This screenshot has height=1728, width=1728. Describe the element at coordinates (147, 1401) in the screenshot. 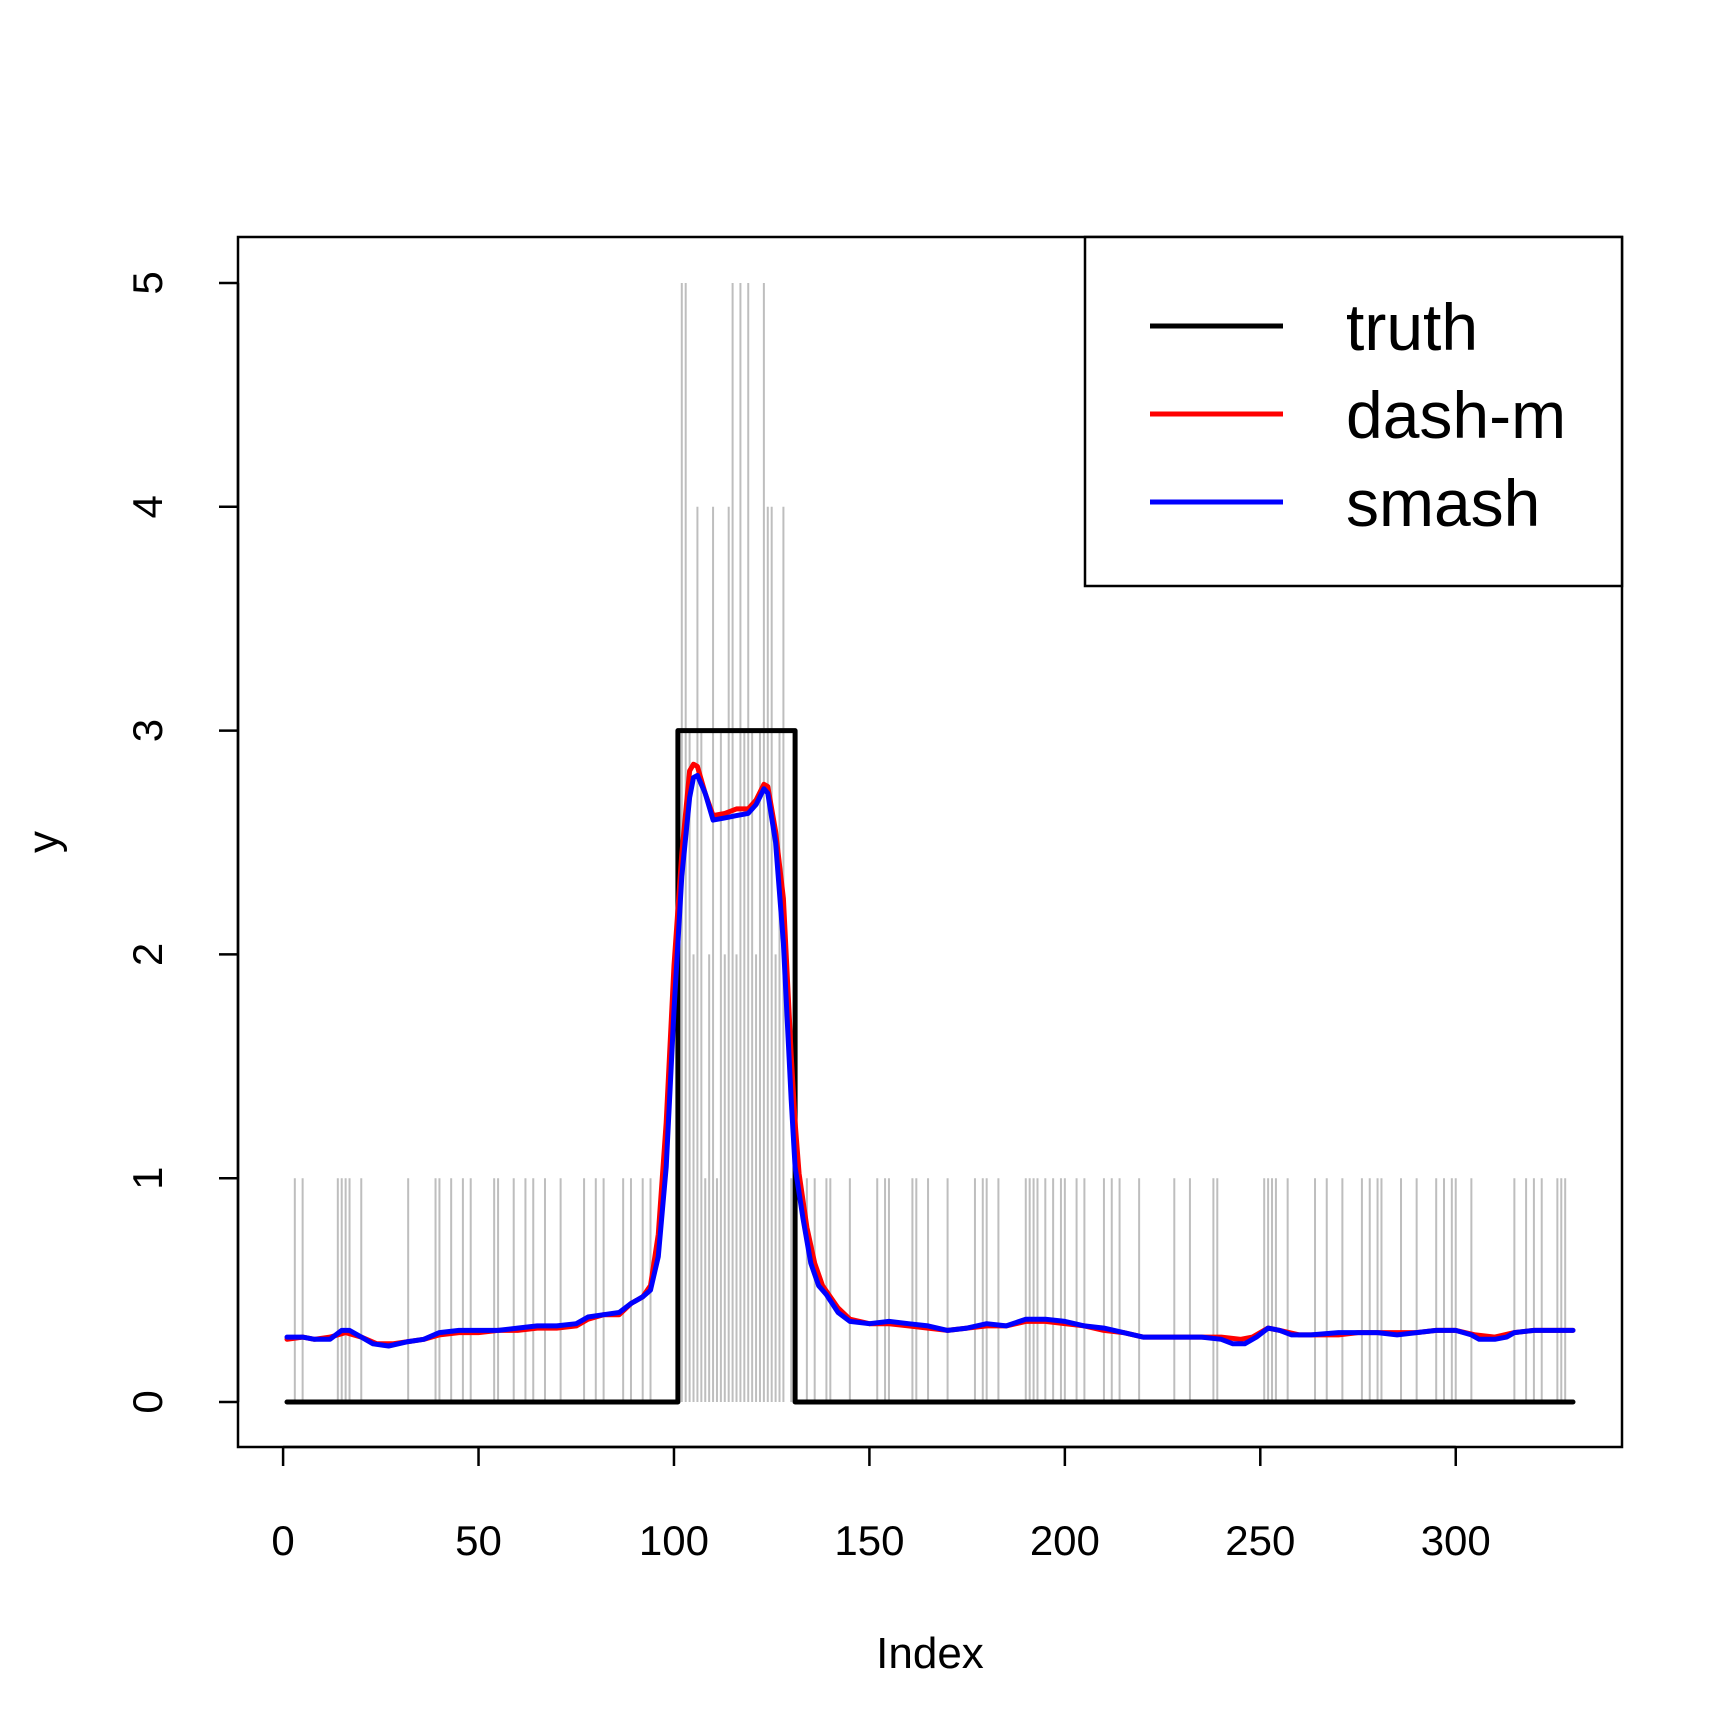

I see `y-tick-label: 0` at that location.